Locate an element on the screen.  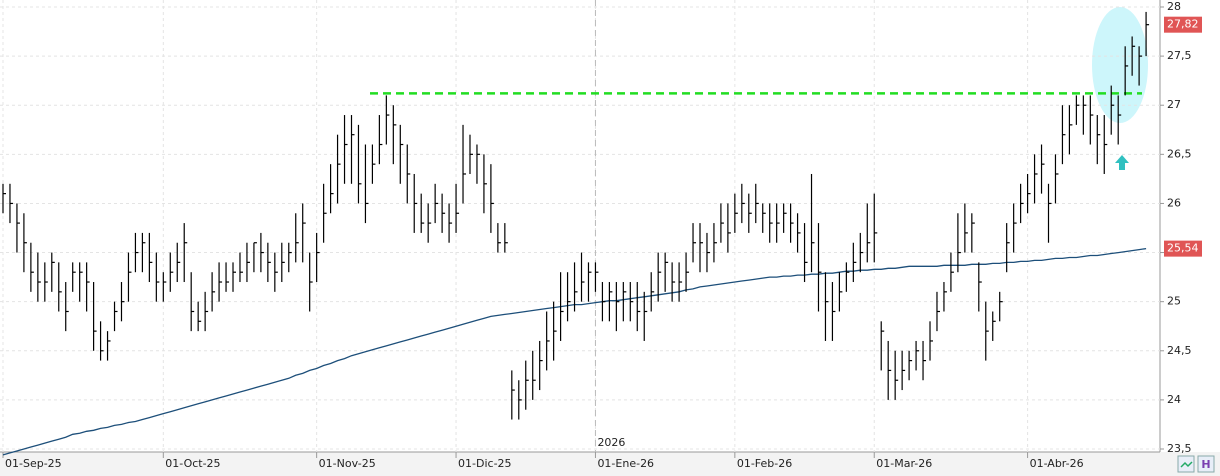
y-tick-label: 27,5 is located at coordinates (1179, 55).